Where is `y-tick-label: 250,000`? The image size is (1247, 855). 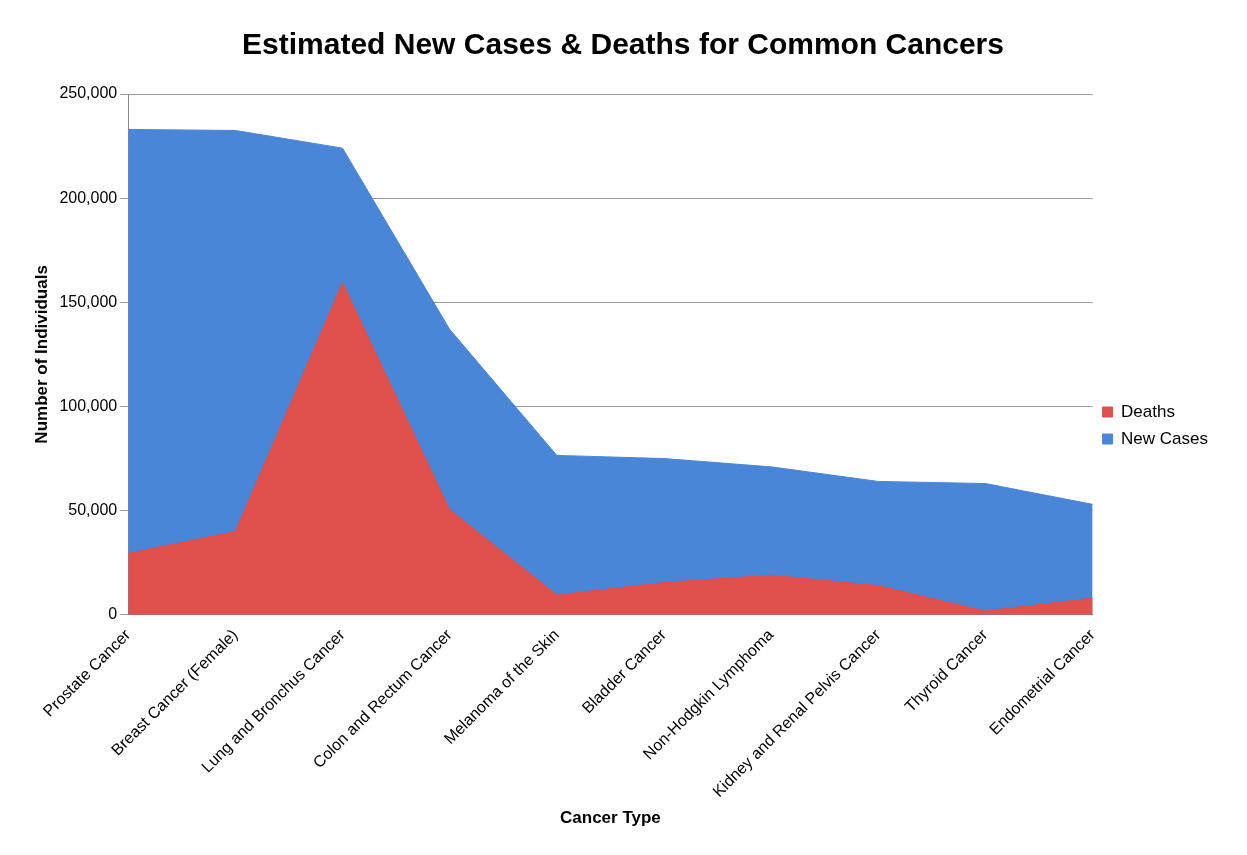 y-tick-label: 250,000 is located at coordinates (88, 93).